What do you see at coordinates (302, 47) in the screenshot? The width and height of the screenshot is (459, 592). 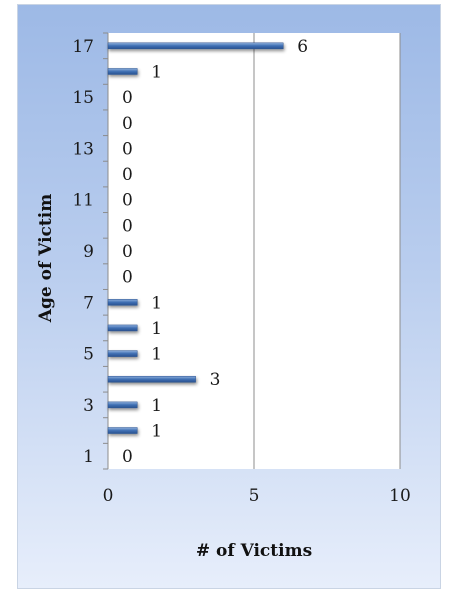 I see `data-label: 6` at bounding box center [302, 47].